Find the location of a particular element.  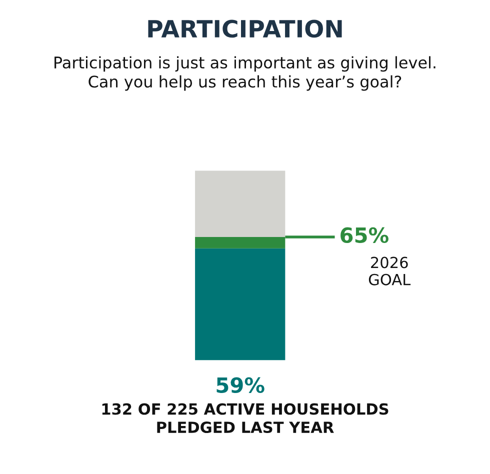

ref-line-label: 65% is located at coordinates (364, 235).